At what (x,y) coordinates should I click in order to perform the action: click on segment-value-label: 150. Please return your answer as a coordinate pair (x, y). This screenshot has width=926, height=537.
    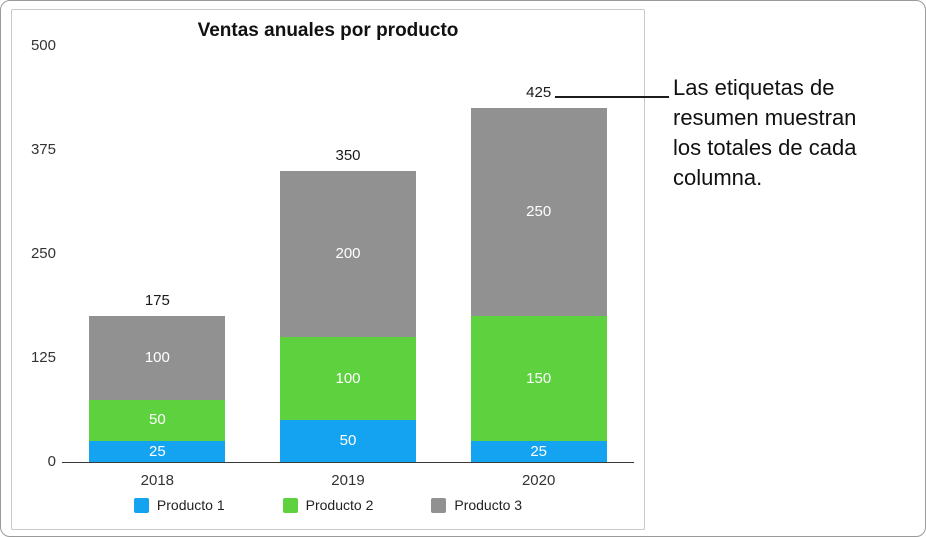
    Looking at the image, I should click on (539, 378).